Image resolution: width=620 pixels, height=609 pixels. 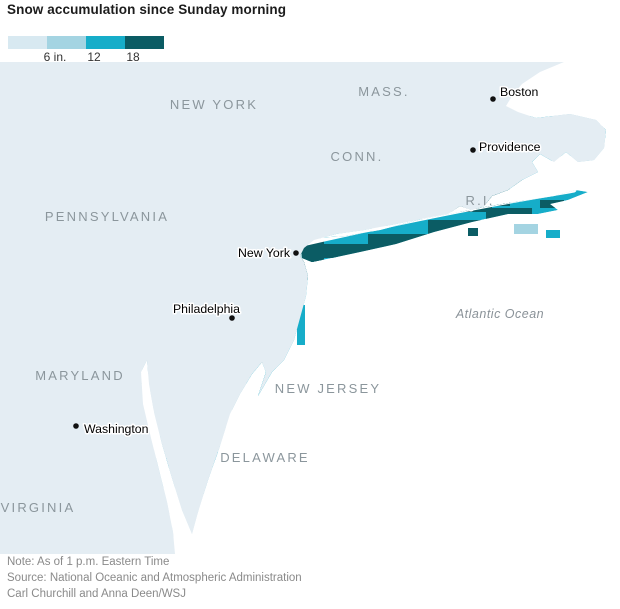 I want to click on state-label-new-york: NEW YORK, so click(x=214, y=104).